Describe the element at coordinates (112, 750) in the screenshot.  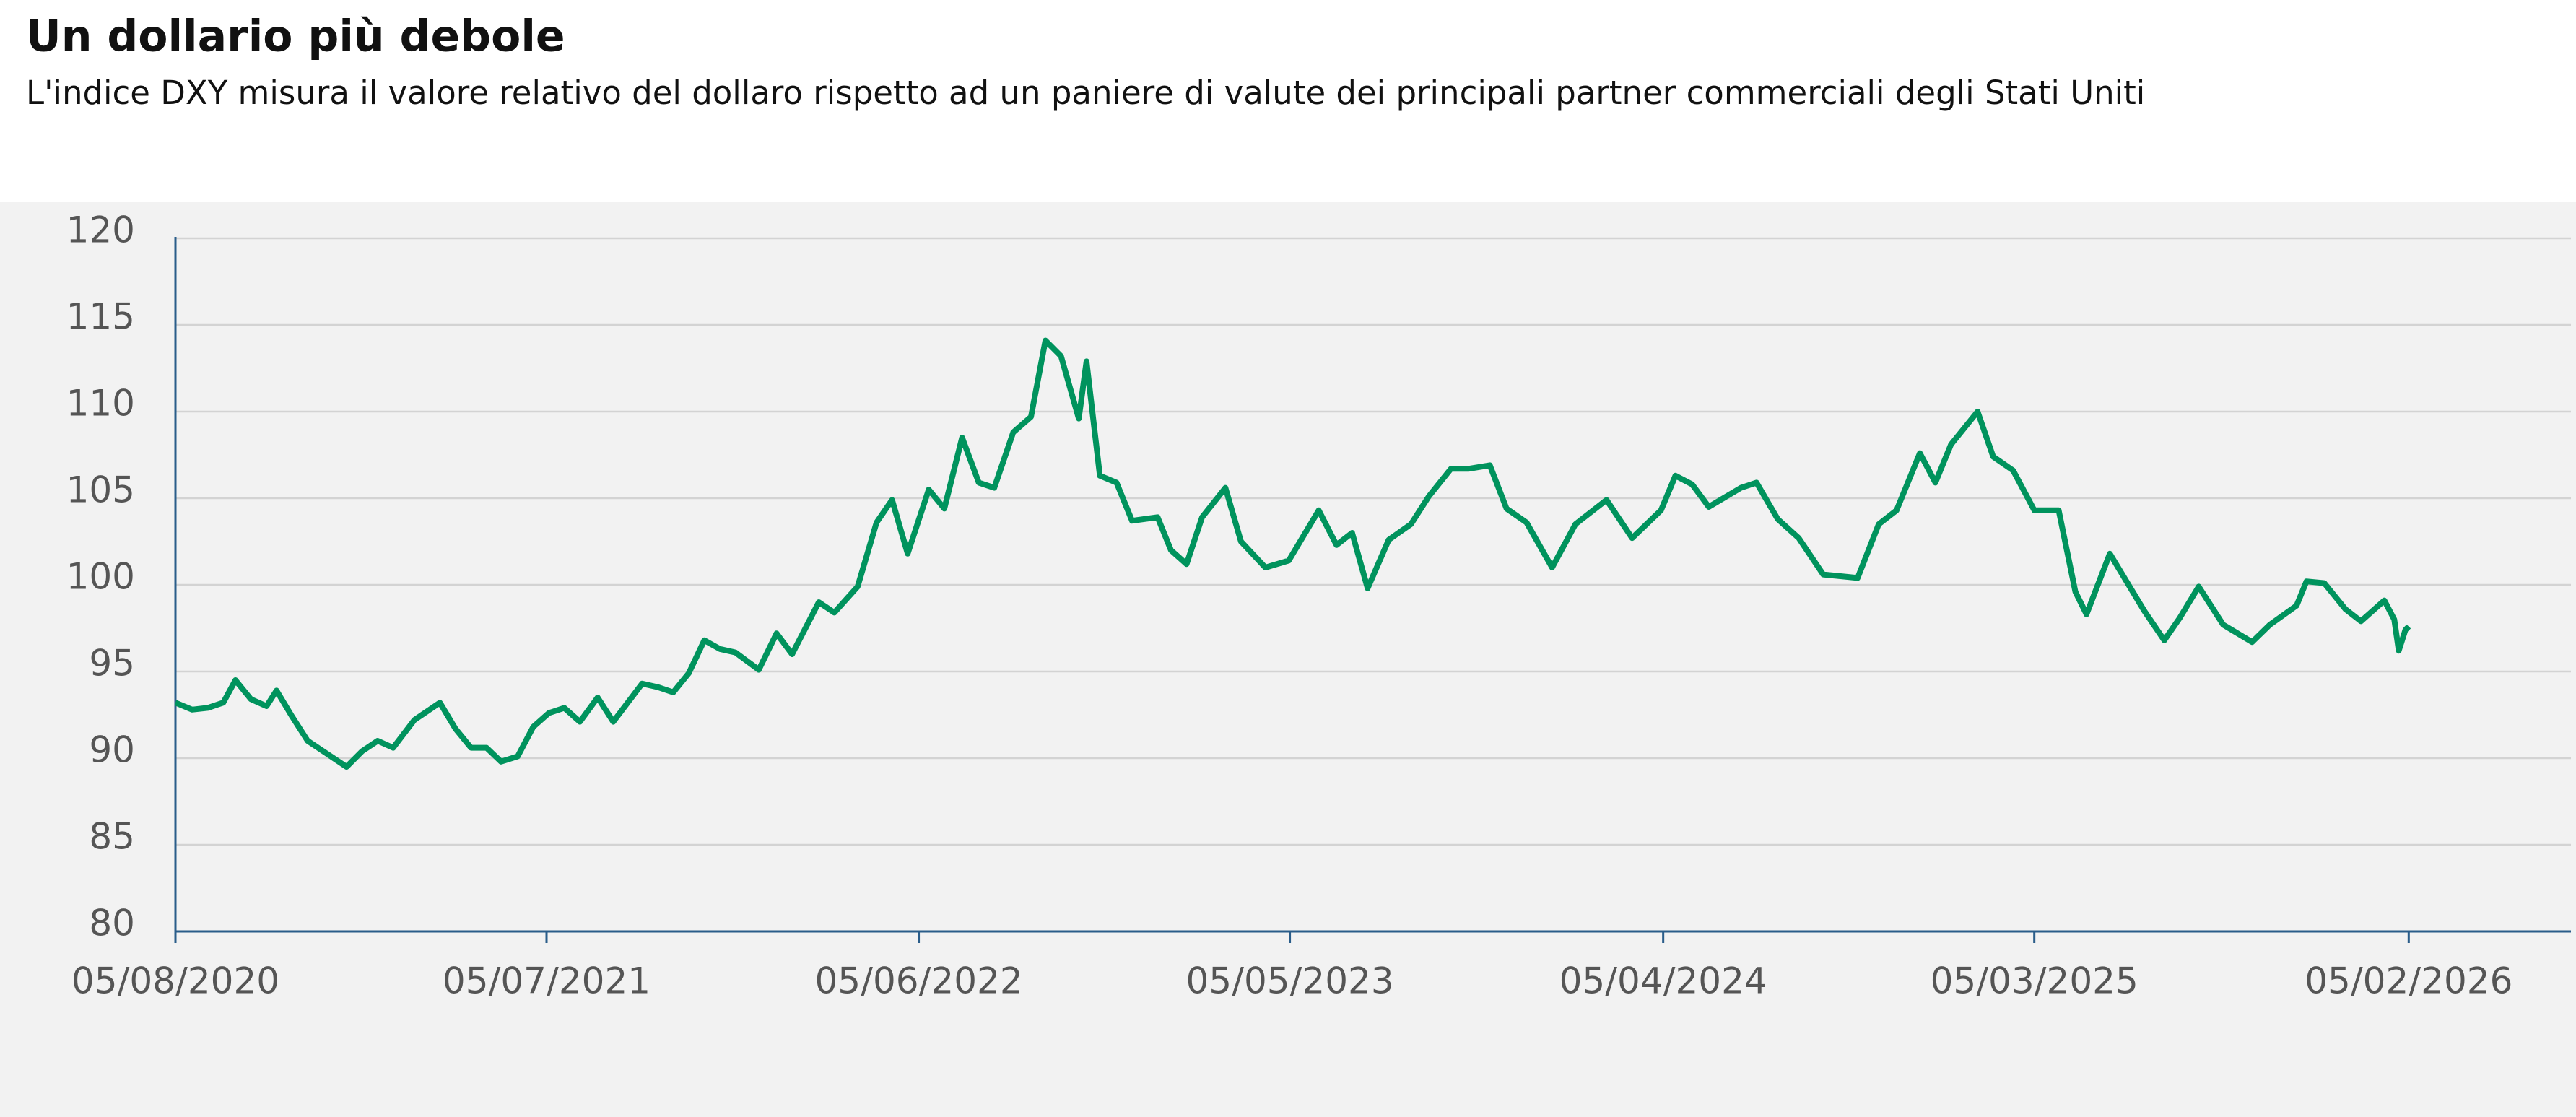
I see `y-tick-label: 90` at that location.